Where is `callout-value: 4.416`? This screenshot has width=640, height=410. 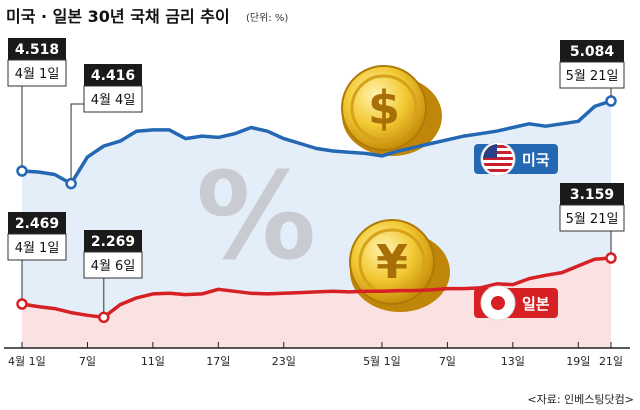
callout-value: 4.416 is located at coordinates (113, 76).